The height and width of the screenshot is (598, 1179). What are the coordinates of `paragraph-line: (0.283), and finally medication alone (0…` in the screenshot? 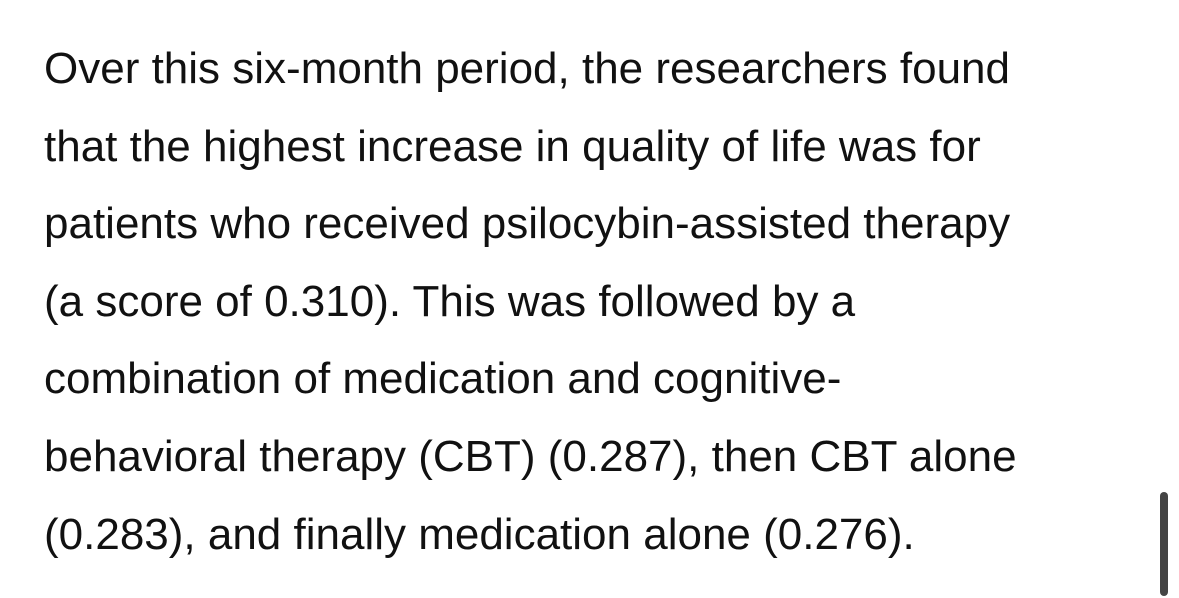 It's located at (479, 534).